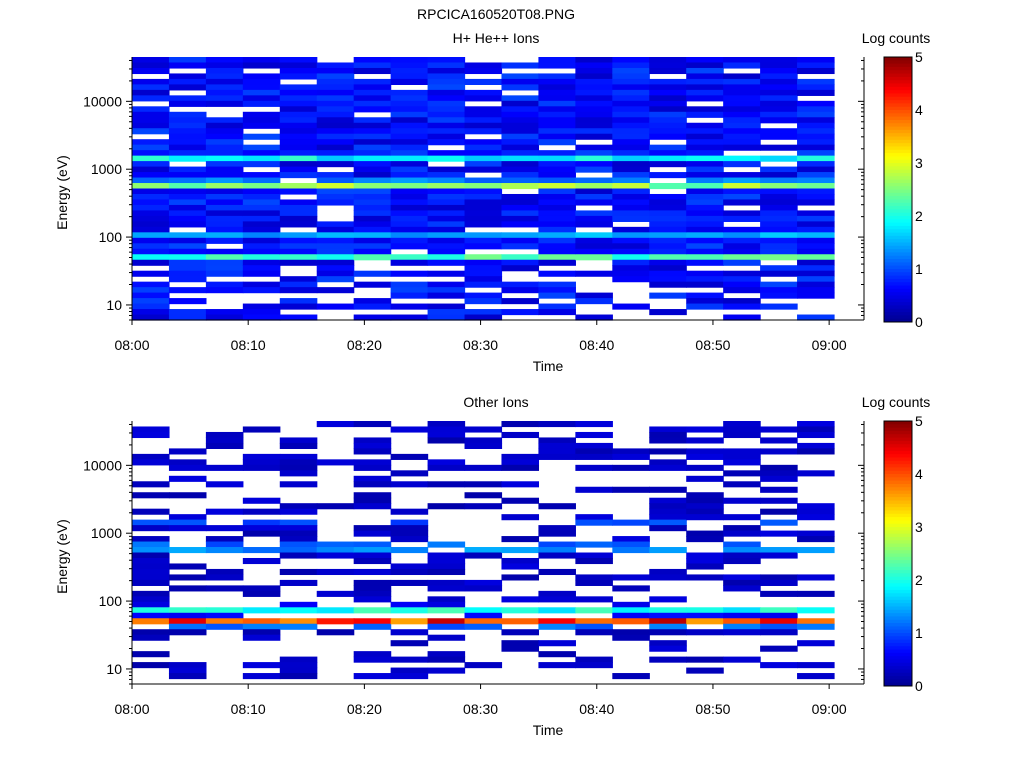 The image size is (1024, 768). What do you see at coordinates (919, 216) in the screenshot?
I see `colorbar-tick-label: 2` at bounding box center [919, 216].